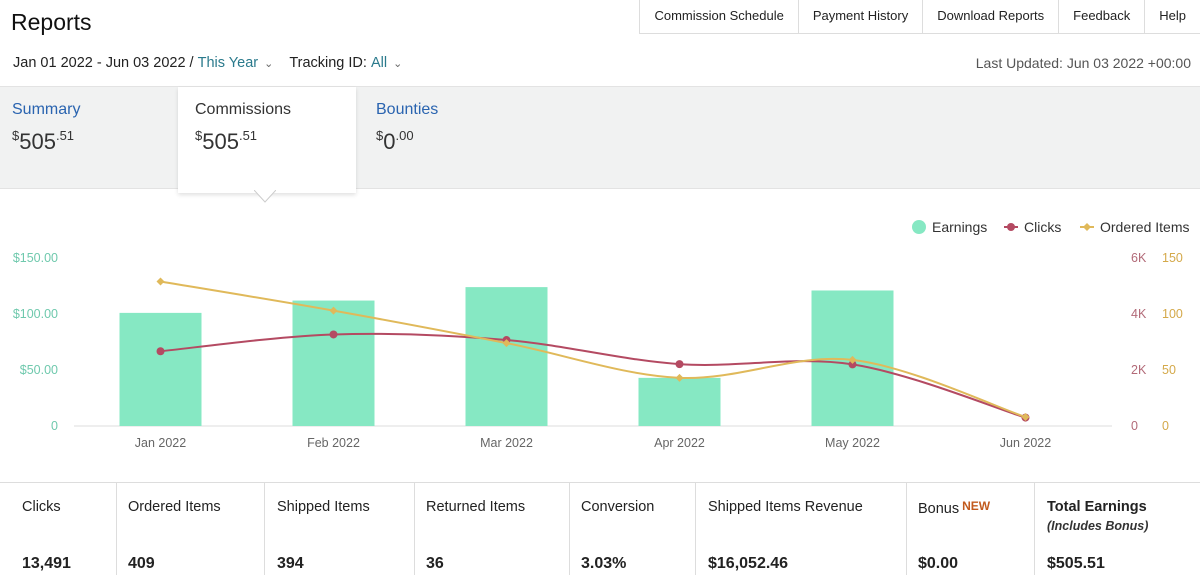  Describe the element at coordinates (395, 141) in the screenshot. I see `tab-amount: $0.00` at that location.